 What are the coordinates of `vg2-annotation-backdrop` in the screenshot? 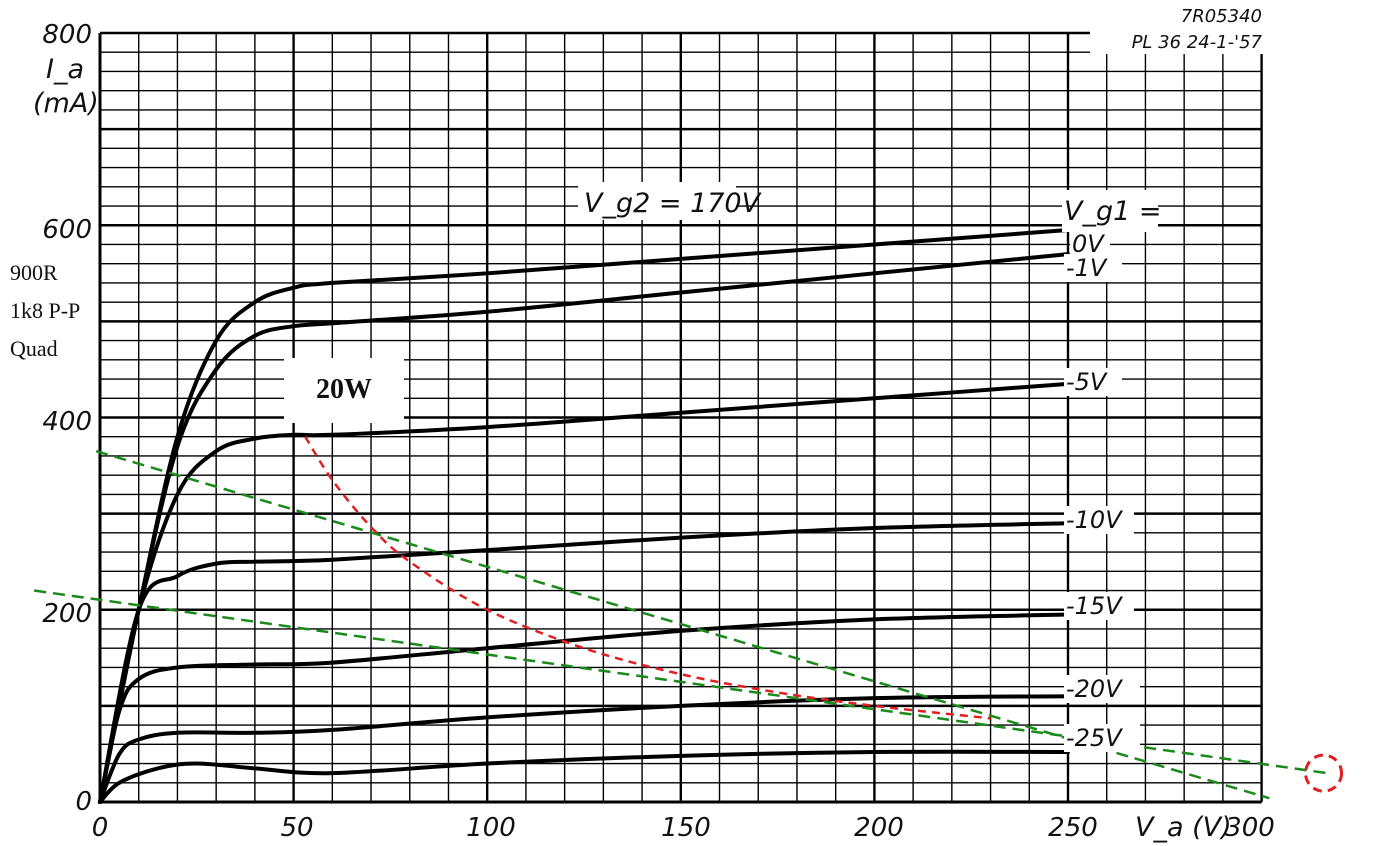 It's located at (657, 201).